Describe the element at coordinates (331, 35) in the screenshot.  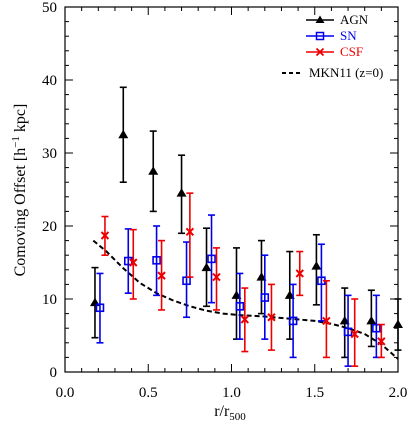
I see `legend-entry-sn: SN` at that location.